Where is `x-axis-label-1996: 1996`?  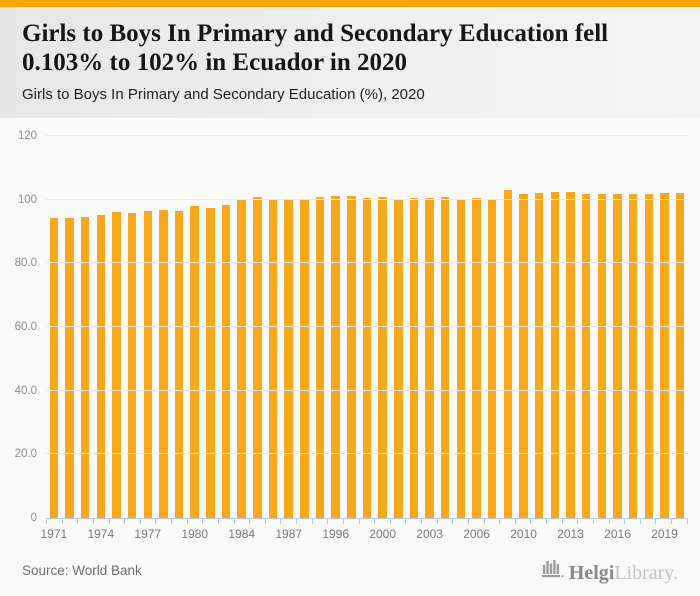
x-axis-label-1996: 1996 is located at coordinates (336, 534).